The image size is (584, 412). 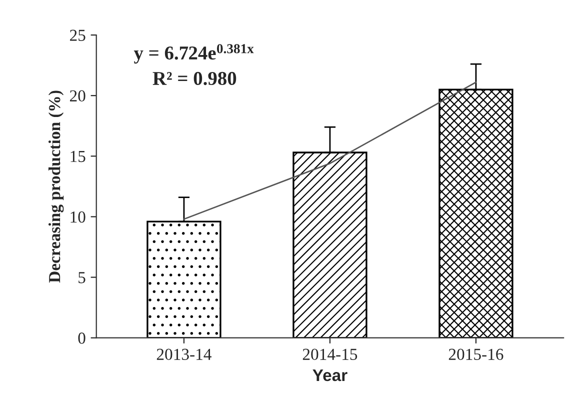 What do you see at coordinates (78, 156) in the screenshot?
I see `y-tick-label: 15` at bounding box center [78, 156].